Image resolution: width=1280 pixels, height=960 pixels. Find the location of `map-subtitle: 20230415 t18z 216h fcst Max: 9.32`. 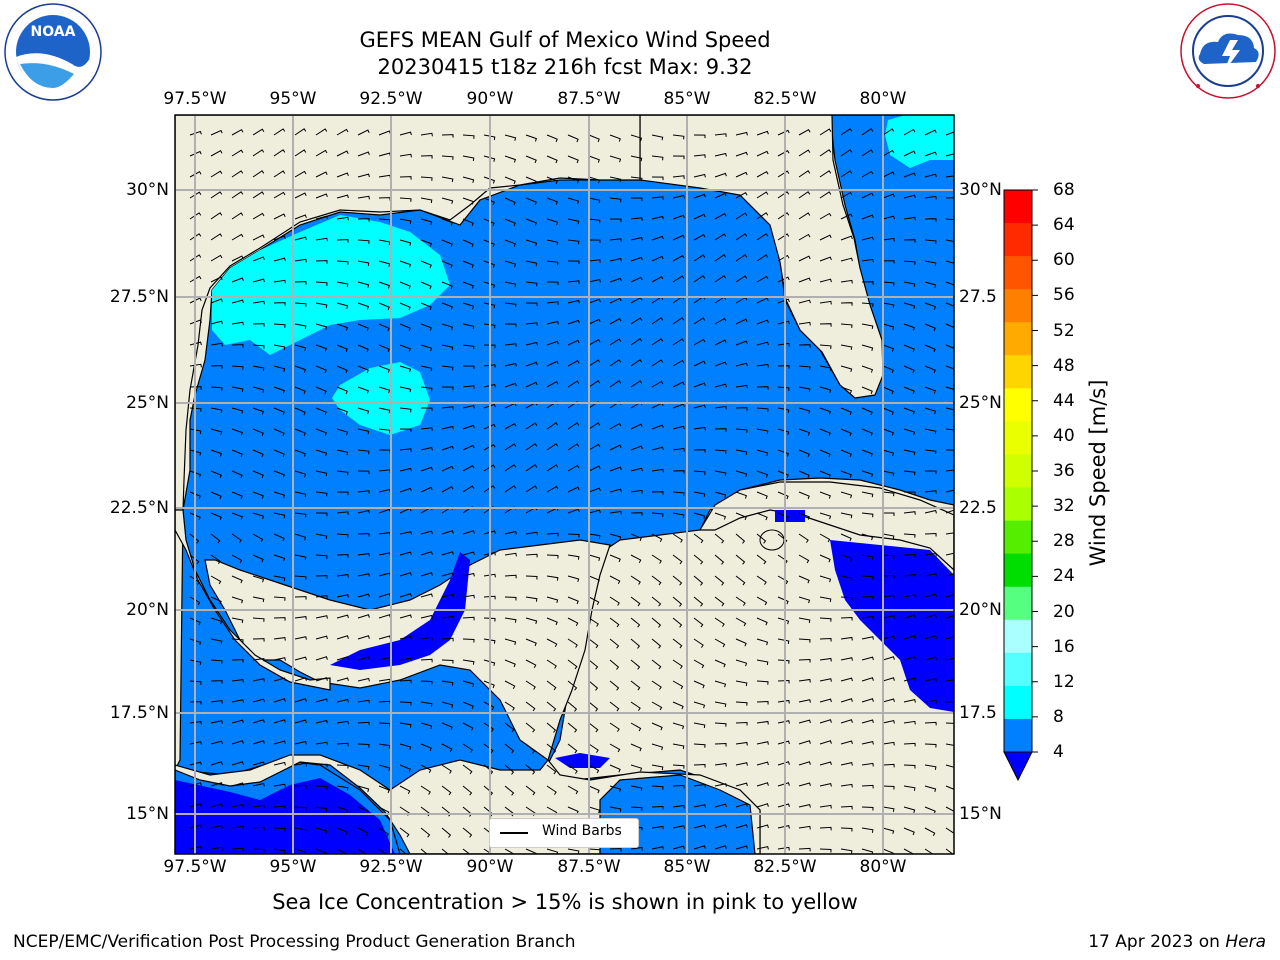

map-subtitle: 20230415 t18z 216h fcst Max: 9.32 is located at coordinates (565, 67).